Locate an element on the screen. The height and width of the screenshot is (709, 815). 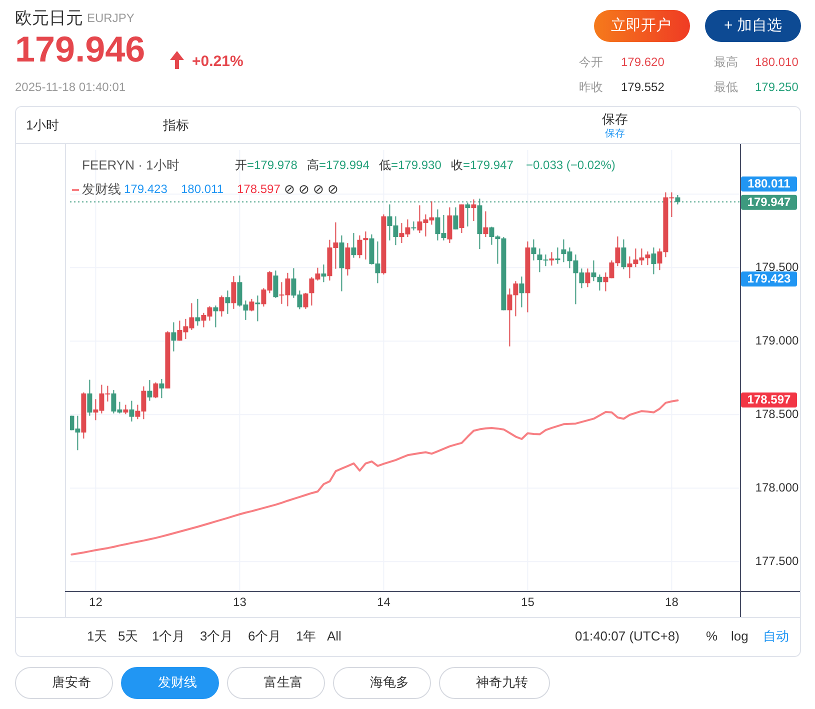
text: 1小时 is located at coordinates (43, 124).